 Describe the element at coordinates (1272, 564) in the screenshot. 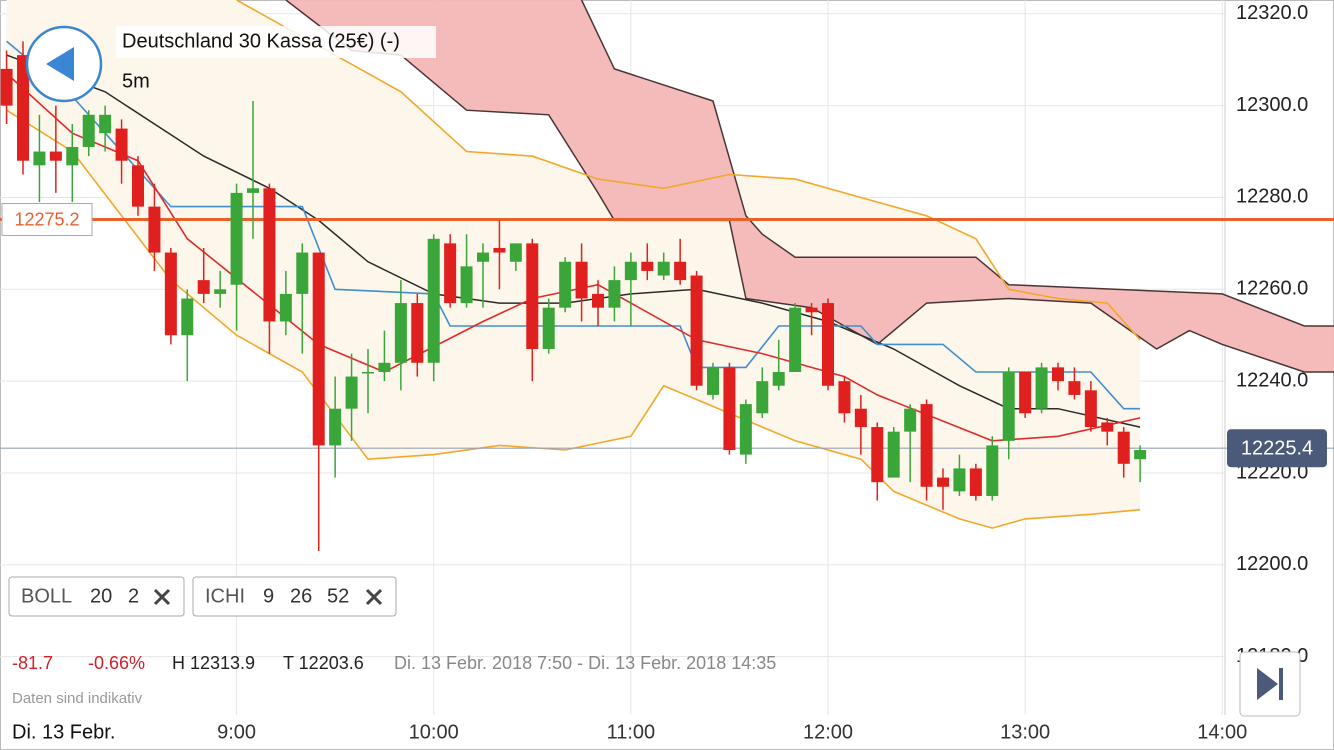

I see `y-tick-label: 12200.0` at that location.